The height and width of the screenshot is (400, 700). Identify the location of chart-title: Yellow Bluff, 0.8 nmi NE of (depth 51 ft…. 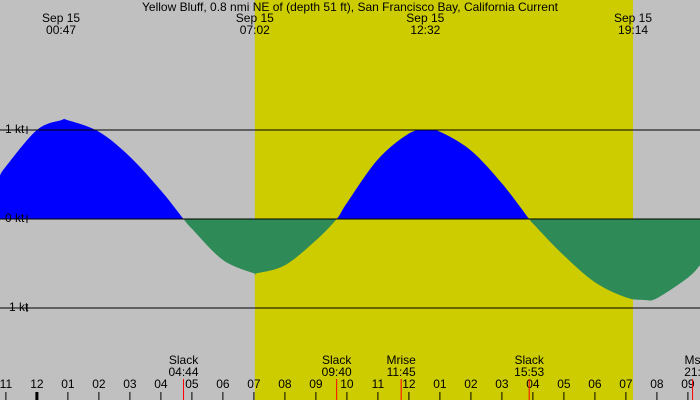
(350, 7).